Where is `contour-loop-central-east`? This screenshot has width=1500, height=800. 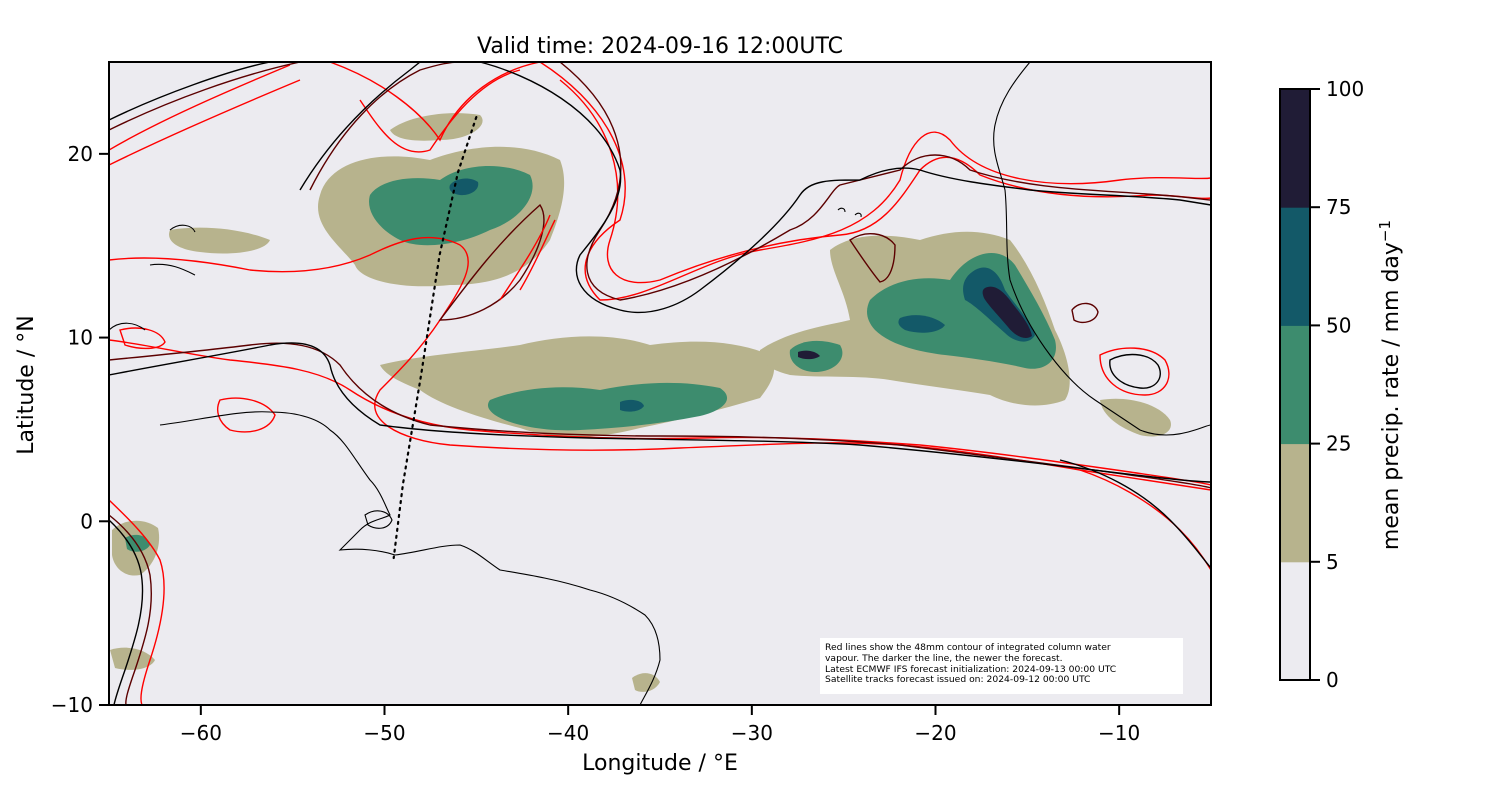
contour-loop-central-east is located at coordinates (872, 258).